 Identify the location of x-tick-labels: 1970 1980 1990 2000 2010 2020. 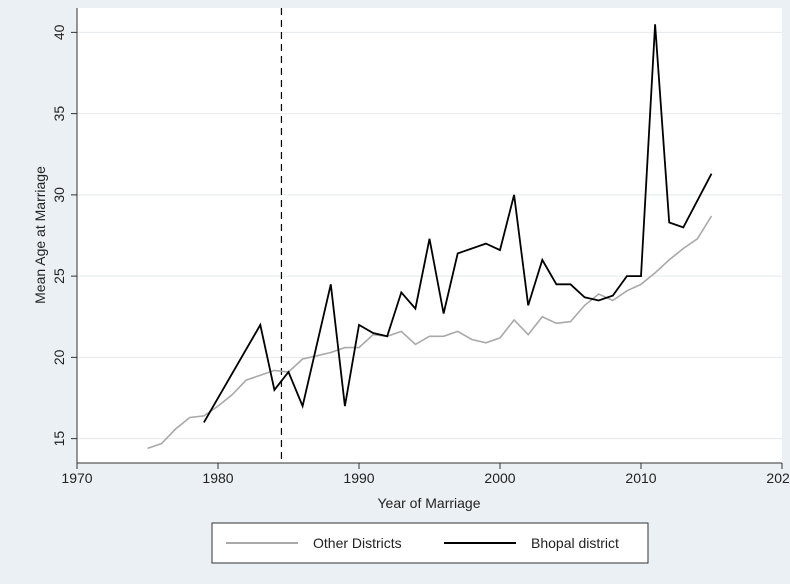
(425, 478).